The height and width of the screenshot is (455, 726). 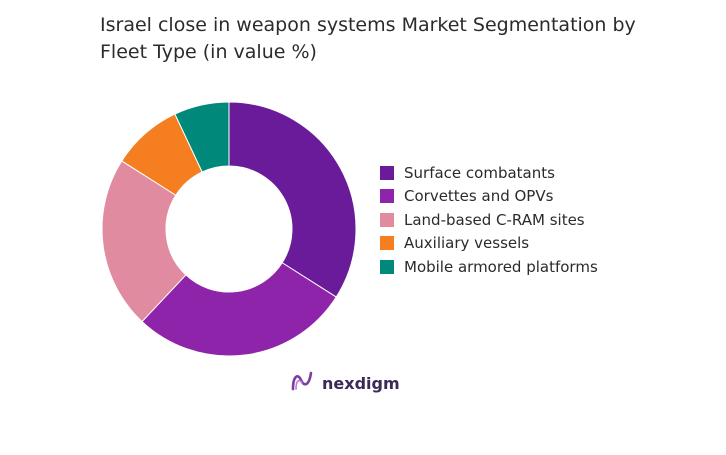 What do you see at coordinates (479, 196) in the screenshot?
I see `legend-label: Corvettes and OPVs` at bounding box center [479, 196].